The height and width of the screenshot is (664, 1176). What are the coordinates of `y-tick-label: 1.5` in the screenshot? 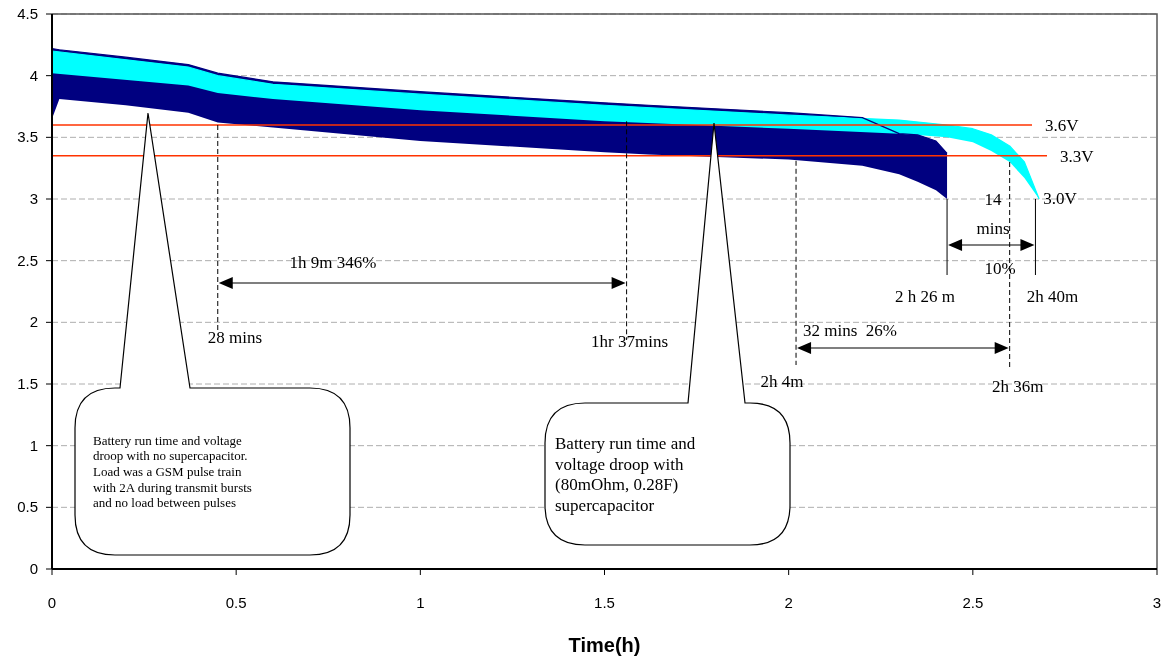 It's located at (27, 383).